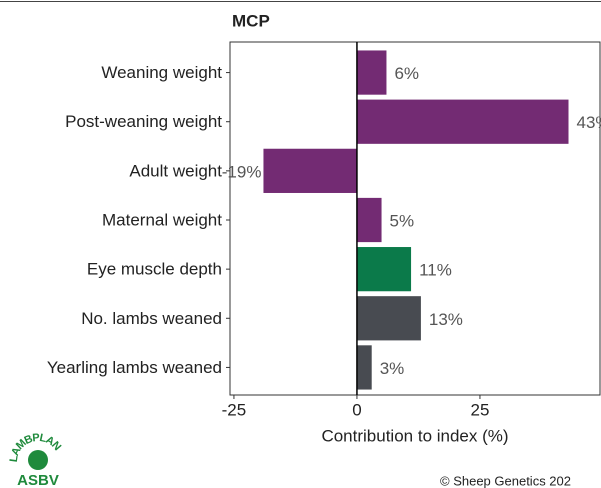 Image resolution: width=601 pixels, height=488 pixels. I want to click on logo-text: ASBV, so click(38, 480).